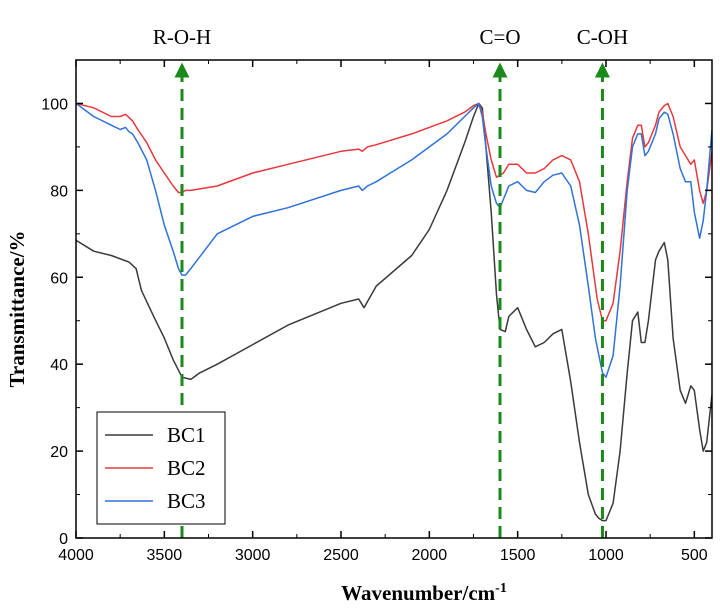  What do you see at coordinates (76, 555) in the screenshot?
I see `x-tick-label-4000: 4000` at bounding box center [76, 555].